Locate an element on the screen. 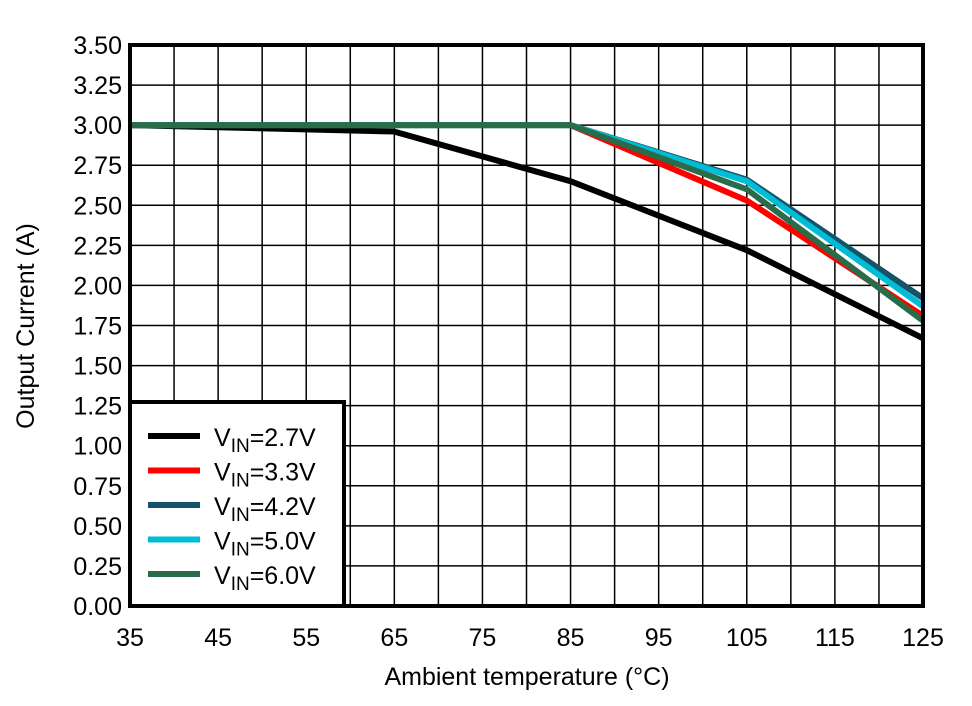  y-tick-label: 0.50 is located at coordinates (97, 527).